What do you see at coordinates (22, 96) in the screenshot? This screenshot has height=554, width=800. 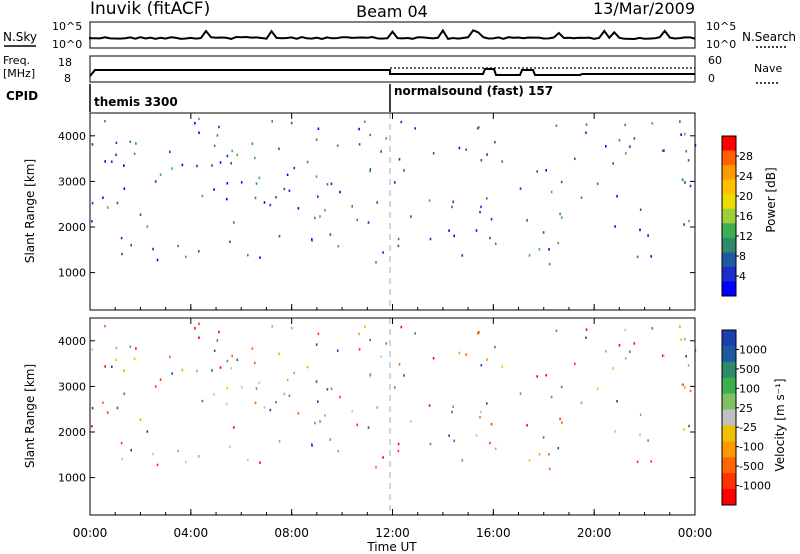 I see `cpid-label: CPID` at bounding box center [22, 96].